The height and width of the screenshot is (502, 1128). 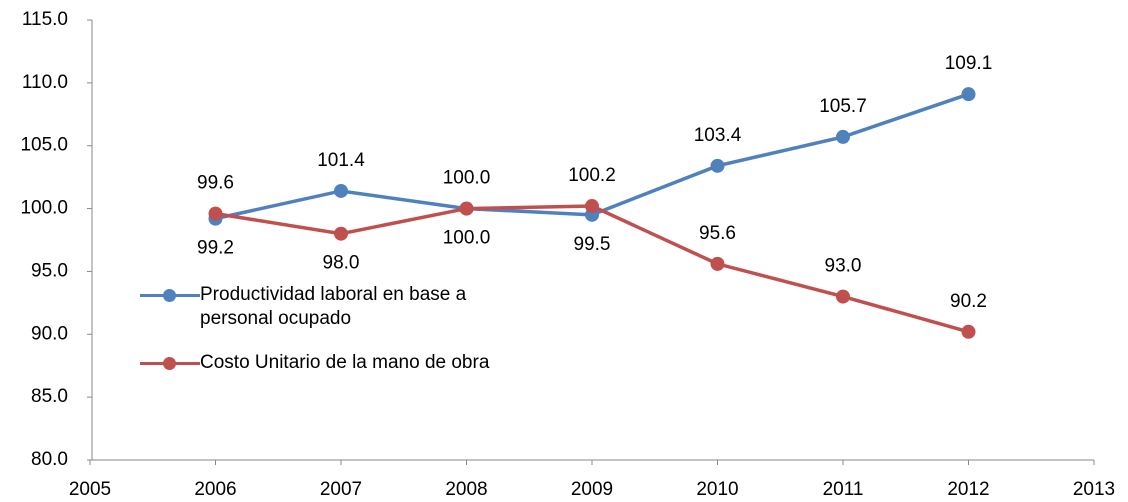 I want to click on data-label: 103.4, so click(x=718, y=135).